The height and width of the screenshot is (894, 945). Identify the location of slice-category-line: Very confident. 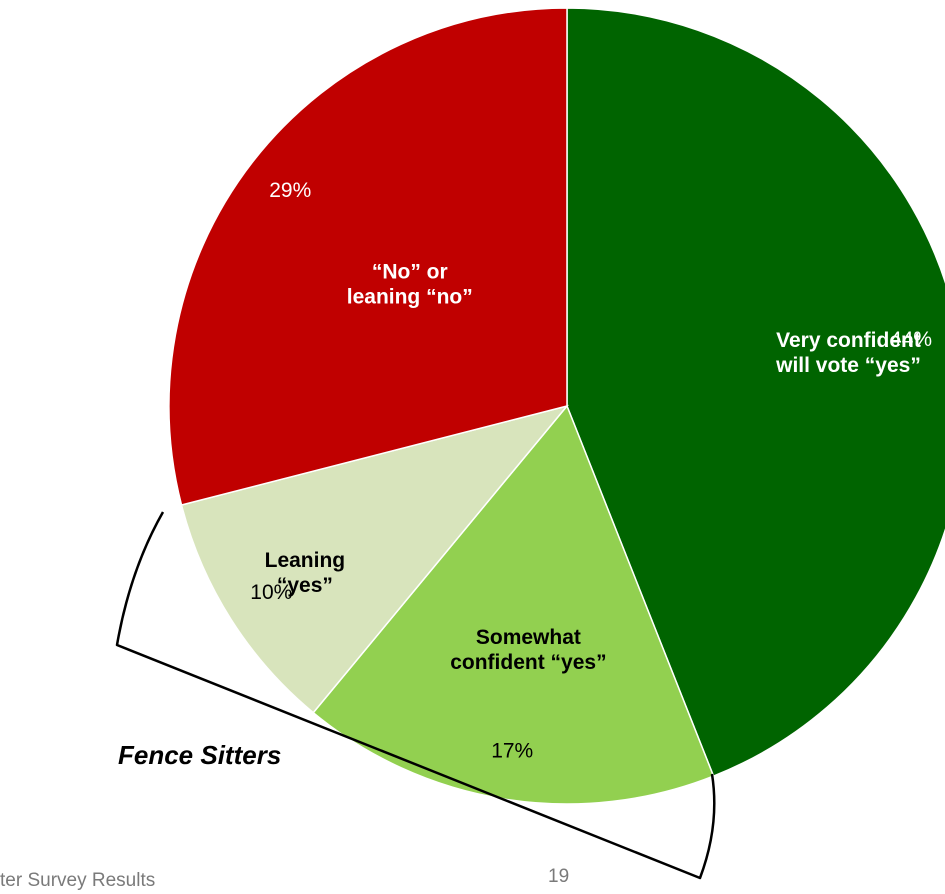
(848, 340).